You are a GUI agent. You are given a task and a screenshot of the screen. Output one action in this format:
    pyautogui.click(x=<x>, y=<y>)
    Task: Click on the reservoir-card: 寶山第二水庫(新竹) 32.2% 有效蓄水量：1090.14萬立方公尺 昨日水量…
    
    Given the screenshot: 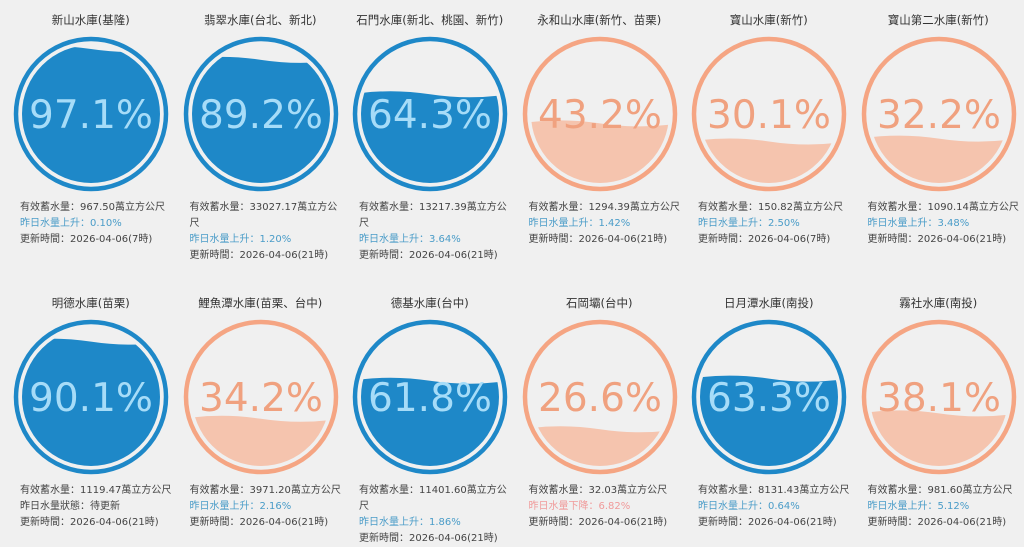 What is the action you would take?
    pyautogui.click(x=939, y=141)
    